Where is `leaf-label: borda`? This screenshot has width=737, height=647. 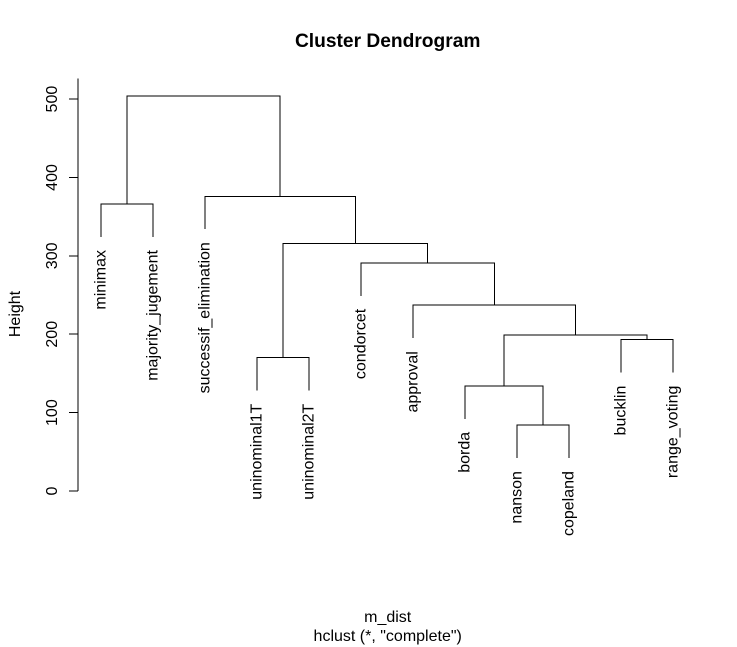 leaf-label: borda is located at coordinates (465, 452).